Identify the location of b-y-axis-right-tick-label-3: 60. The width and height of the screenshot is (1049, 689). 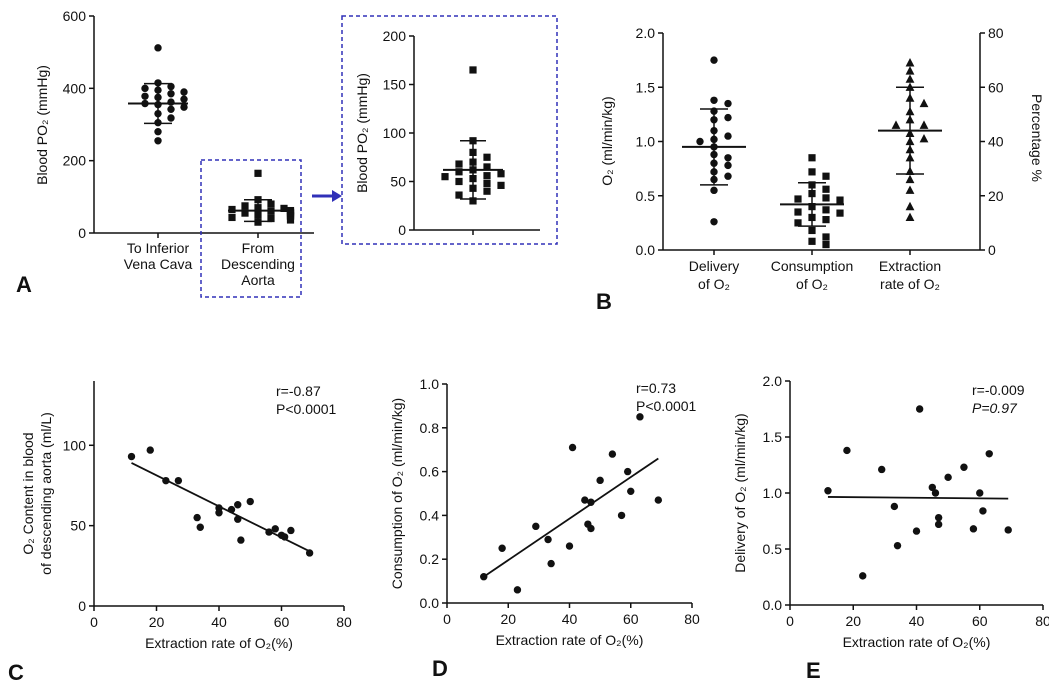
(996, 87).